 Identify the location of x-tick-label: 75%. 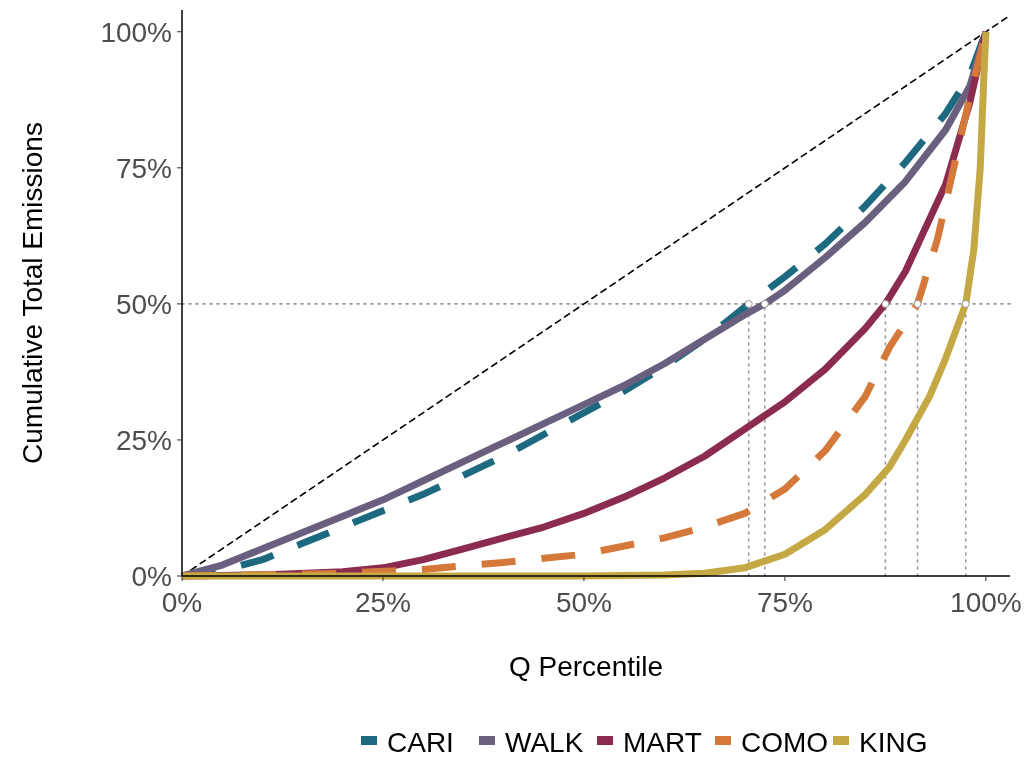
(784, 602).